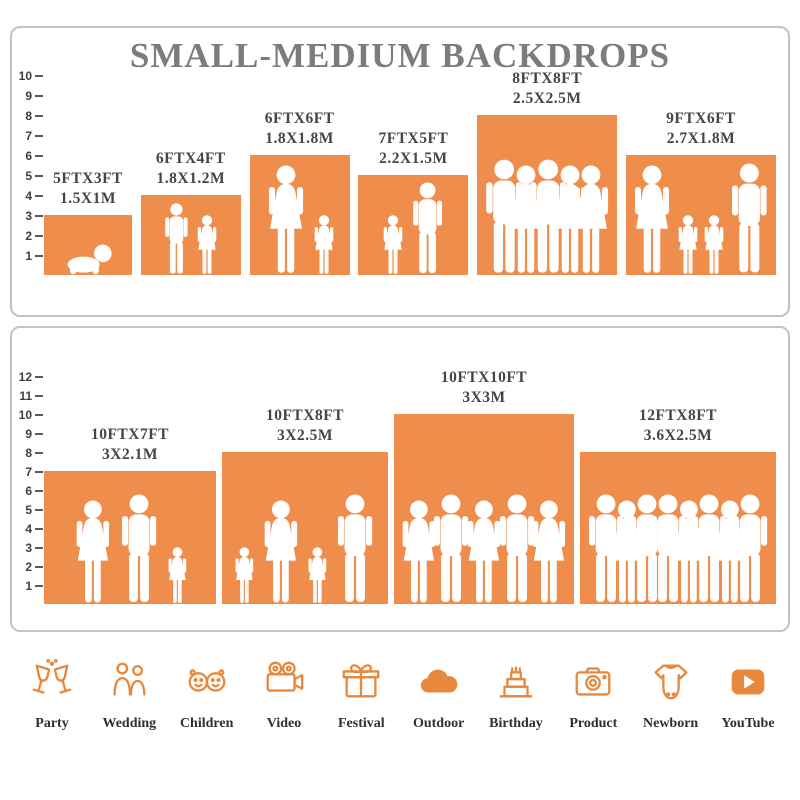 The image size is (800, 800). Describe the element at coordinates (88, 189) in the screenshot. I see `backdrop-size-label: 5FTX3FT 1.5X1M` at that location.